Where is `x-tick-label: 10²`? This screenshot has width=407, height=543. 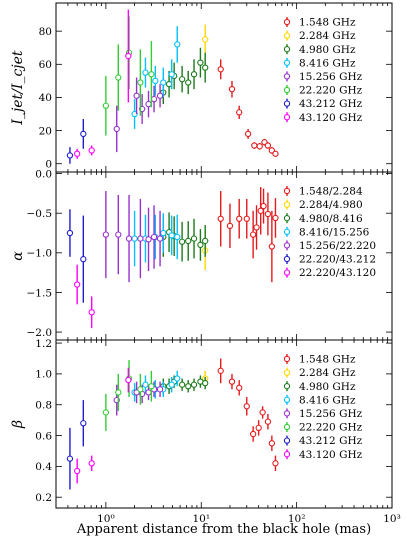 x-tick-label: 10² is located at coordinates (297, 519).